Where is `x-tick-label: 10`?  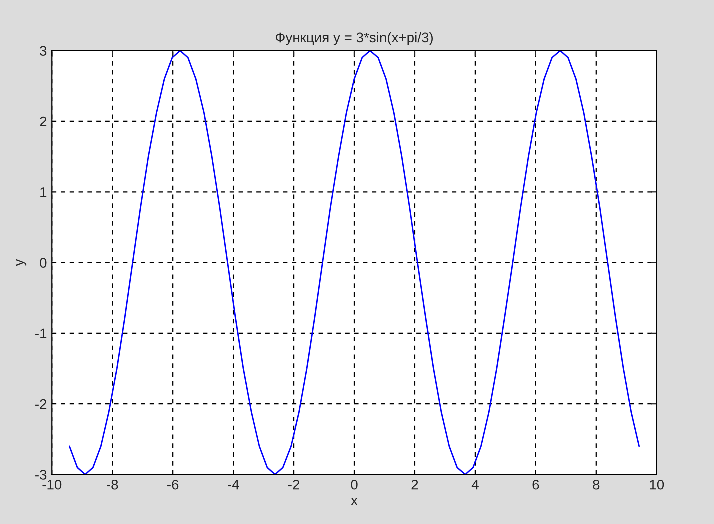
x-tick-label: 10 is located at coordinates (657, 485).